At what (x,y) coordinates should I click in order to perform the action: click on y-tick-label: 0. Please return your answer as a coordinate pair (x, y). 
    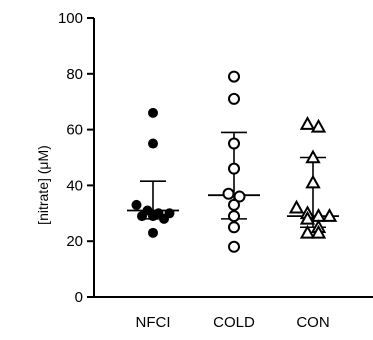
    Looking at the image, I should click on (79, 297).